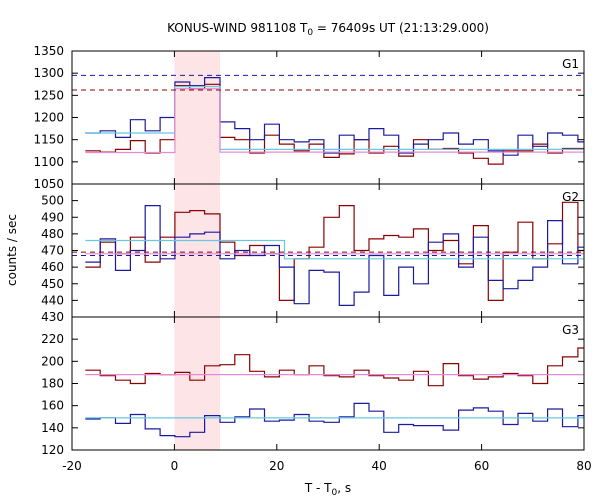  I want to click on x-tick-label: 40, so click(379, 466).